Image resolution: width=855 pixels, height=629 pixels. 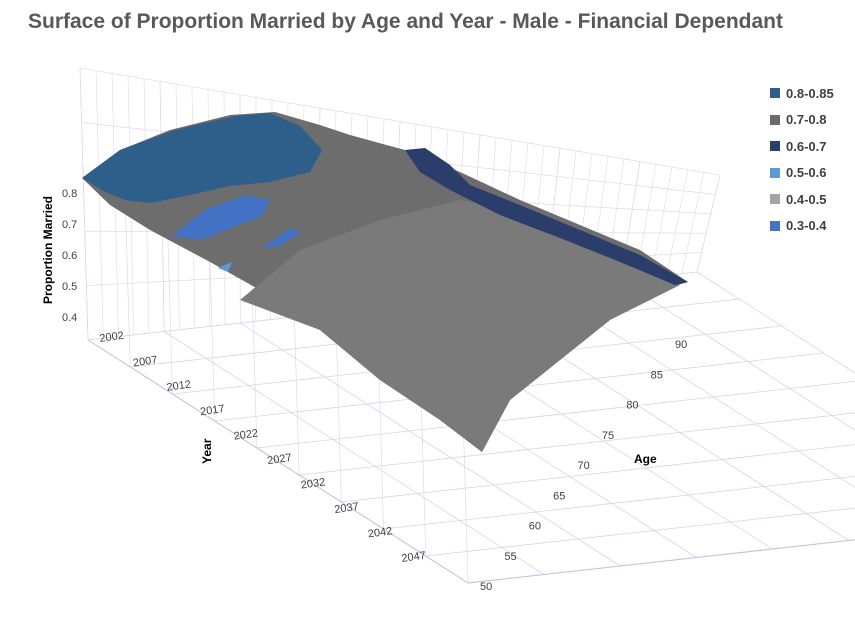 I want to click on legend-item: 0.7-0.8, so click(x=802, y=120).